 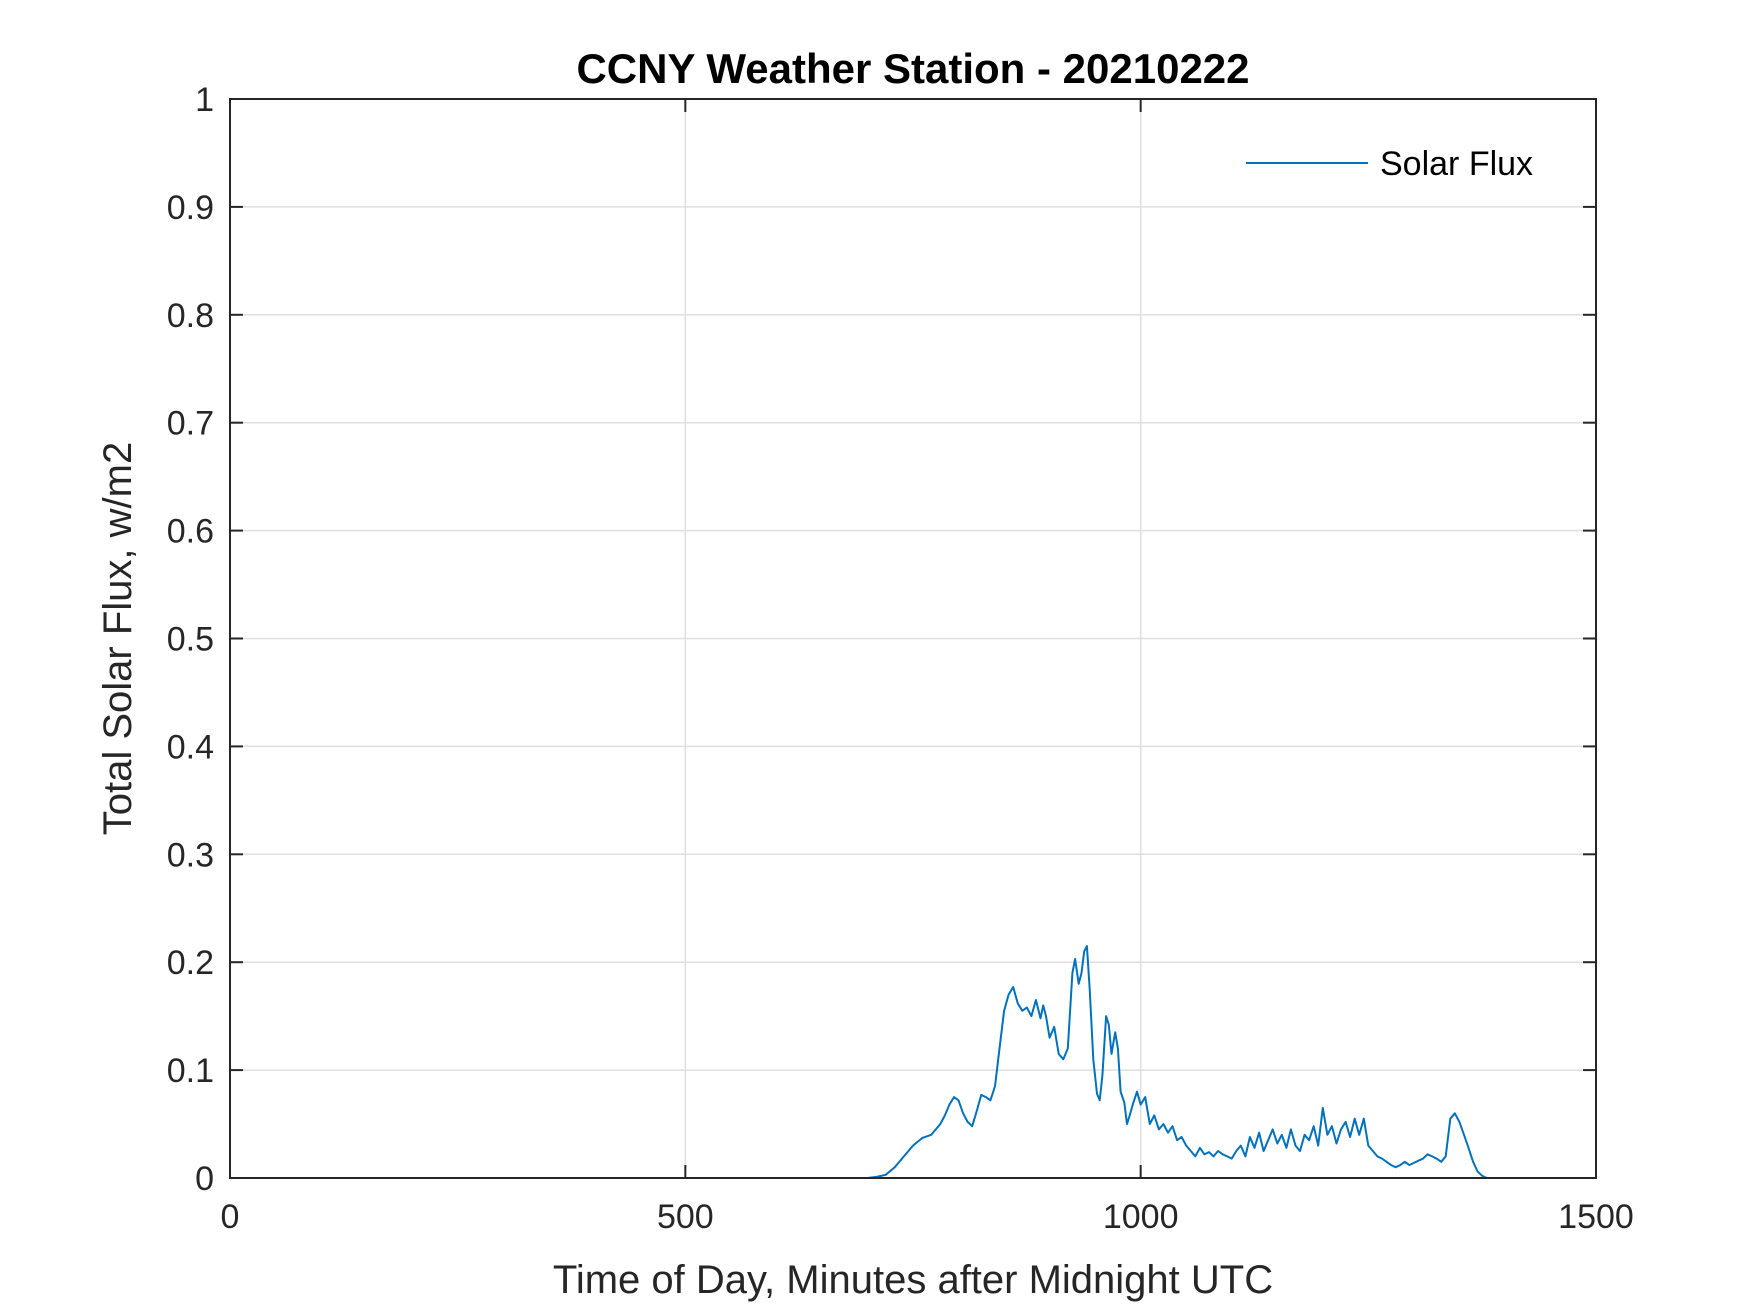 I want to click on series-line-solar-flux, so click(x=886, y=1062).